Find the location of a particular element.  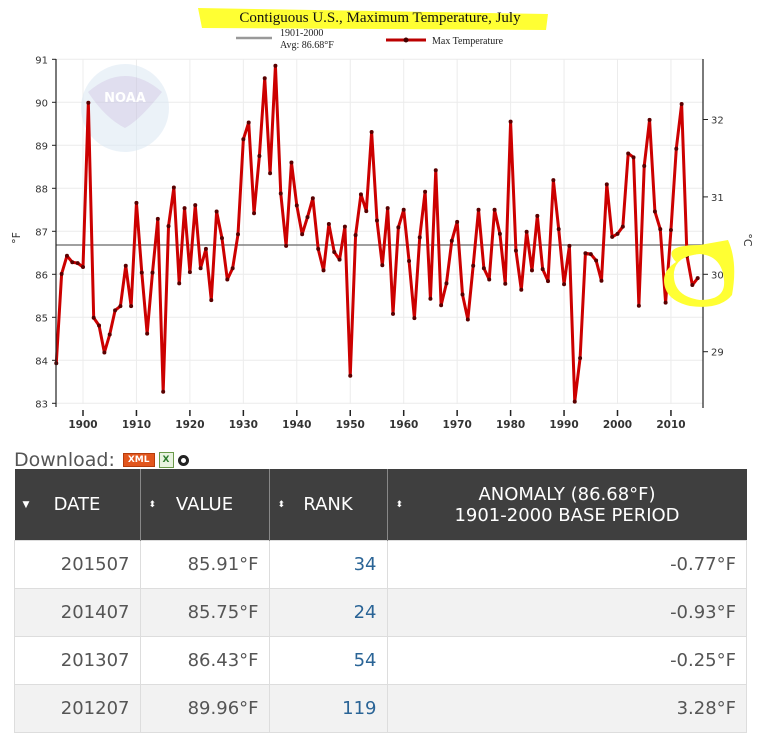

column-header-anomaly: ⬍ ANOMALY (86.68°F) 1901-2000 BASE PERIOD is located at coordinates (566, 505).